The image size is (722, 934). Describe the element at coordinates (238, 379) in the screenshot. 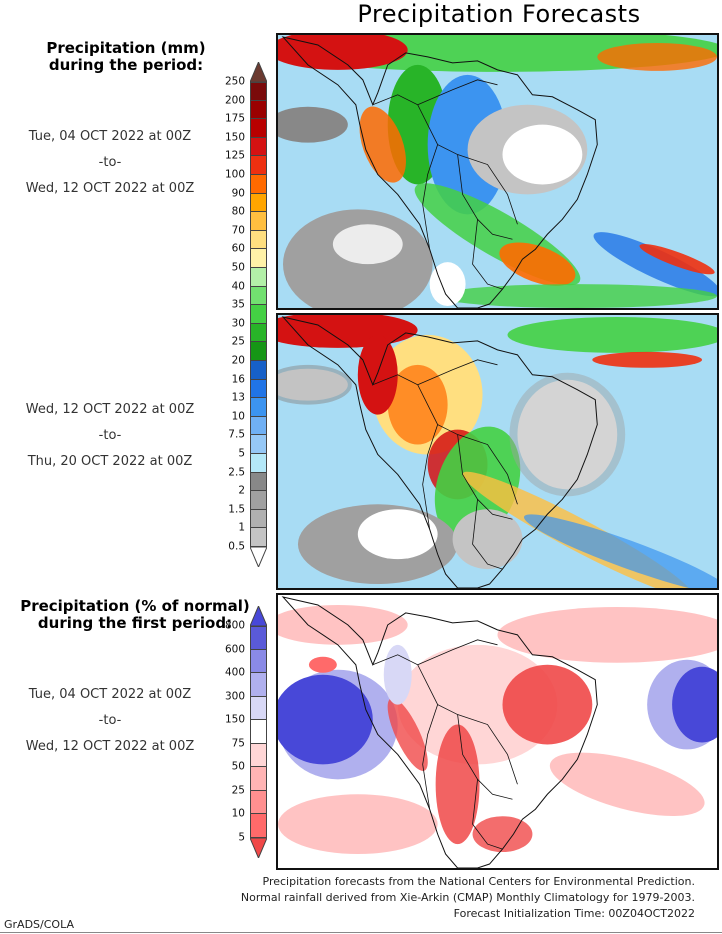

I see `precip-colorbar-tick-label: 16` at that location.